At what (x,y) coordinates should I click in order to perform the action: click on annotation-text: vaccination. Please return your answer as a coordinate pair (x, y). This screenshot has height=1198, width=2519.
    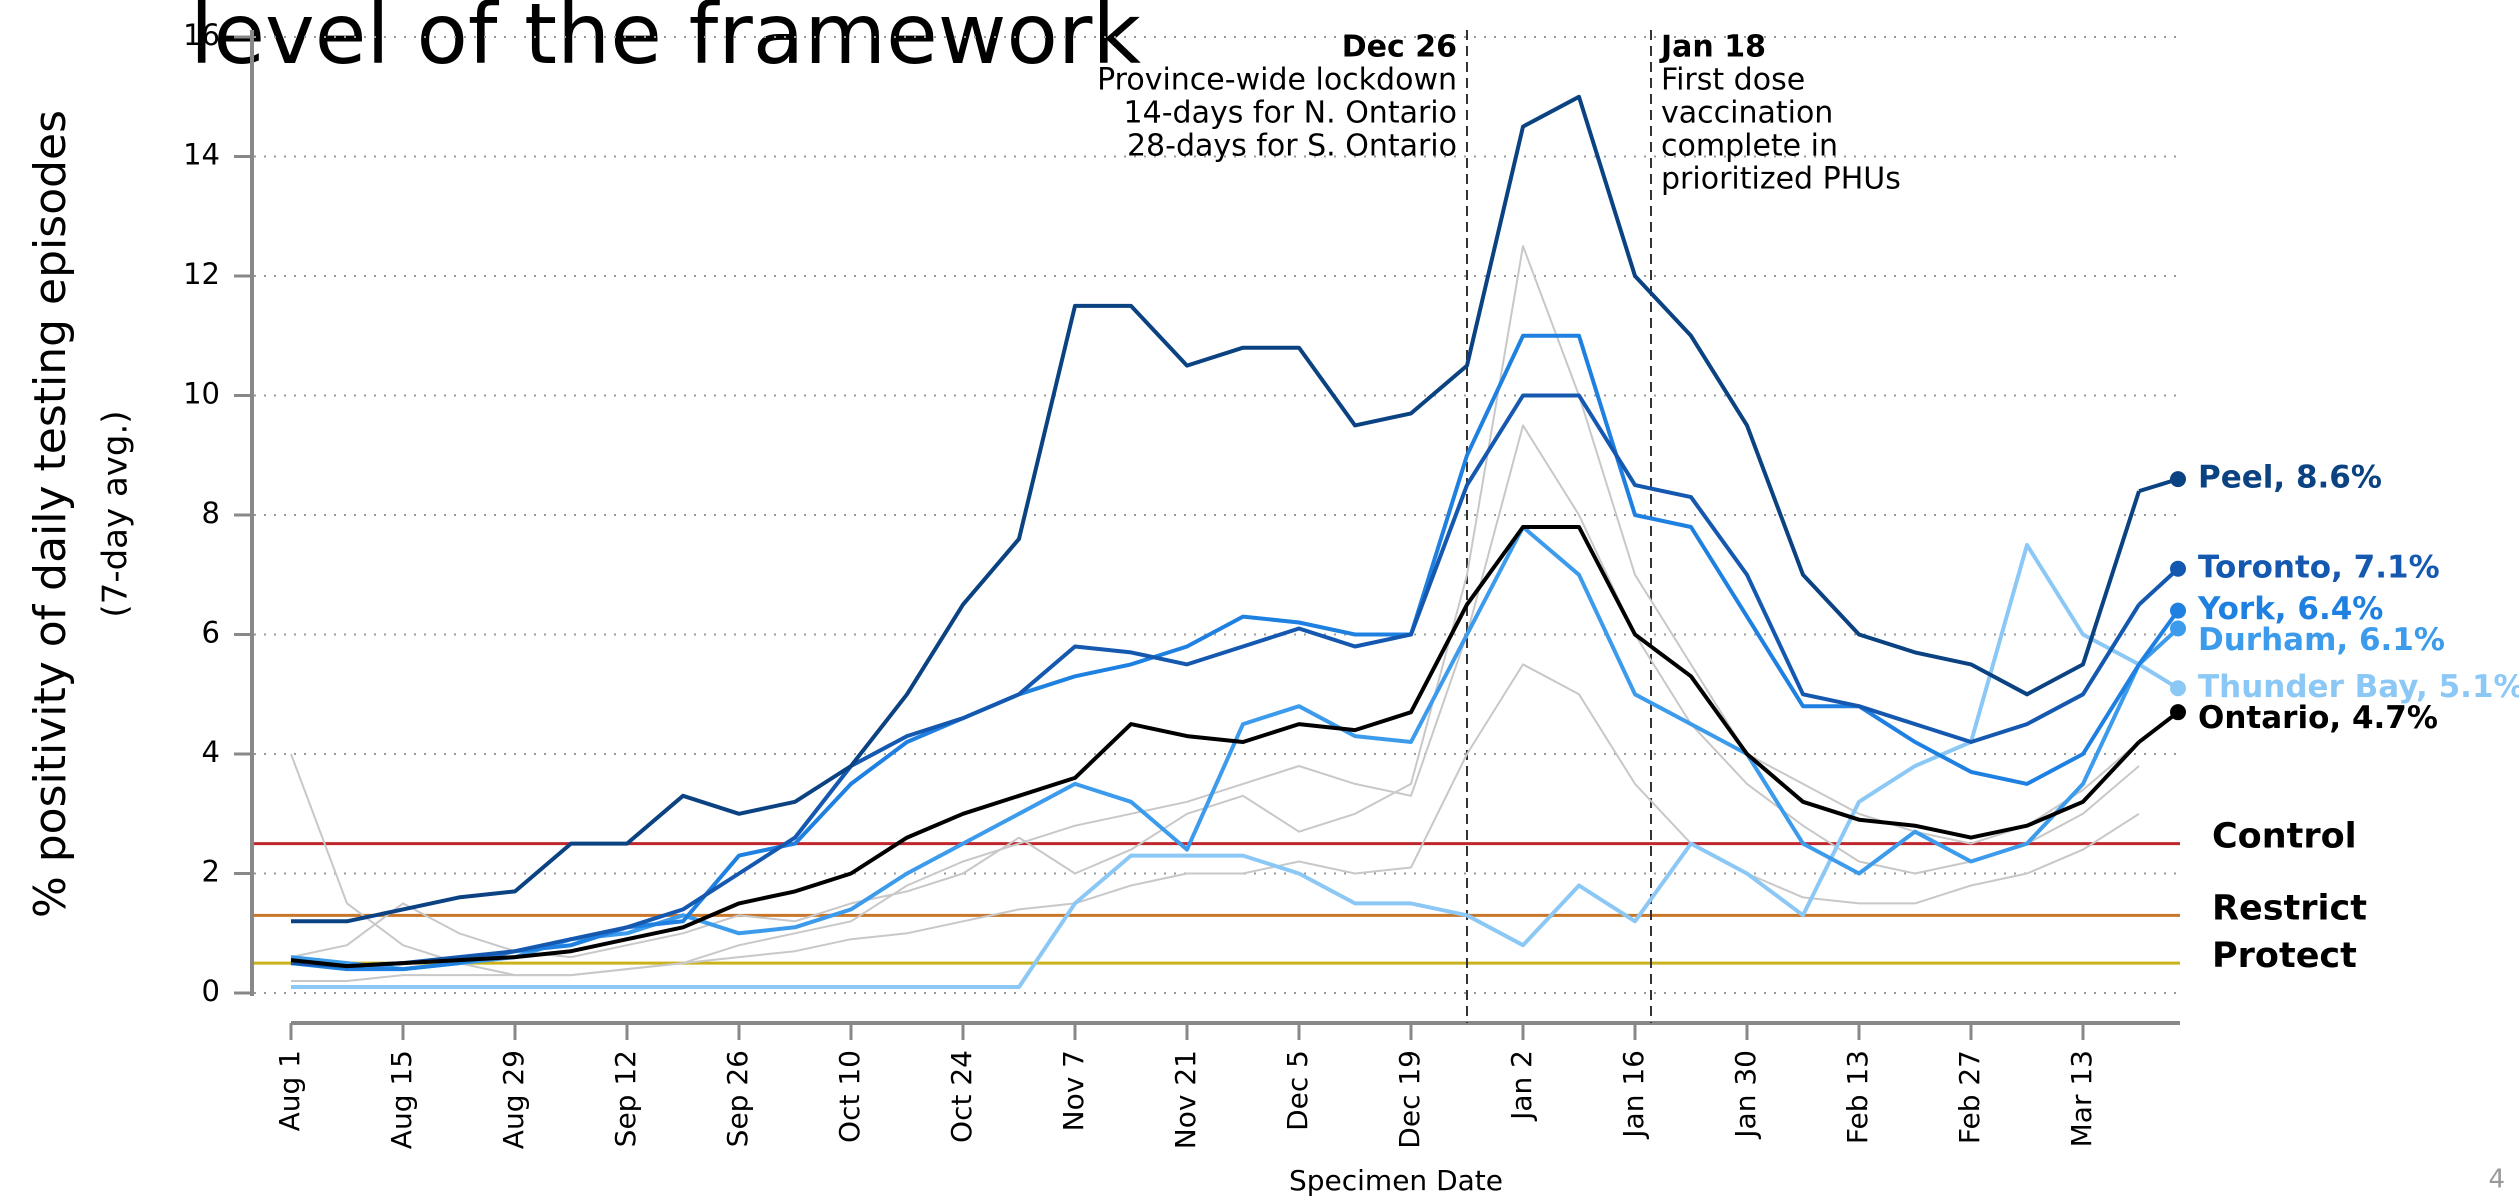
    Looking at the image, I should click on (1747, 113).